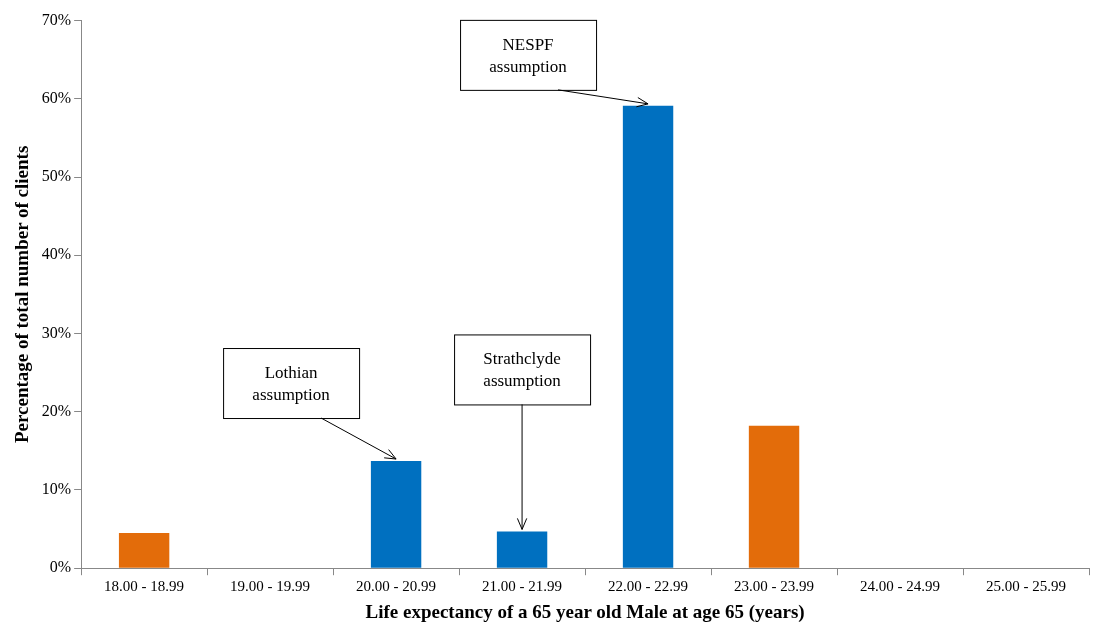  Describe the element at coordinates (396, 586) in the screenshot. I see `x-tick-label: 20.00 - 20.99` at that location.